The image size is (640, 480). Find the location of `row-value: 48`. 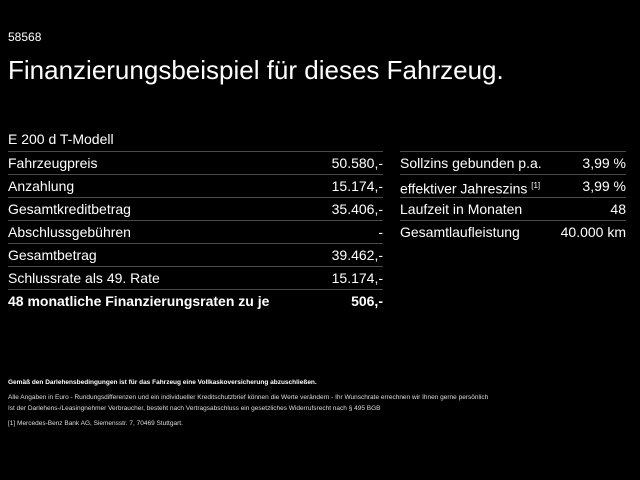

row-value: 48 is located at coordinates (618, 209).